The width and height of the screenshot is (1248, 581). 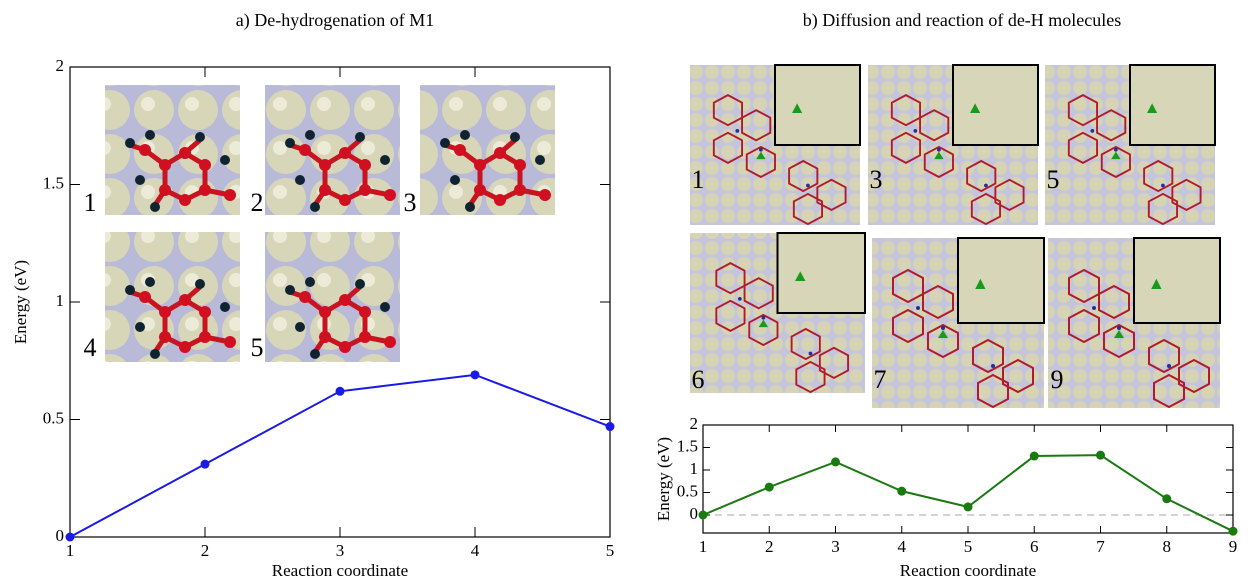 I want to click on inset-label: 6, so click(x=698, y=379).